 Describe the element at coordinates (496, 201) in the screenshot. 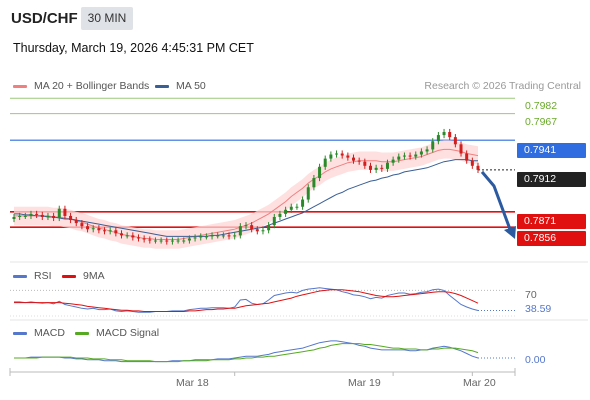

I see `forecast-arrow-line` at that location.